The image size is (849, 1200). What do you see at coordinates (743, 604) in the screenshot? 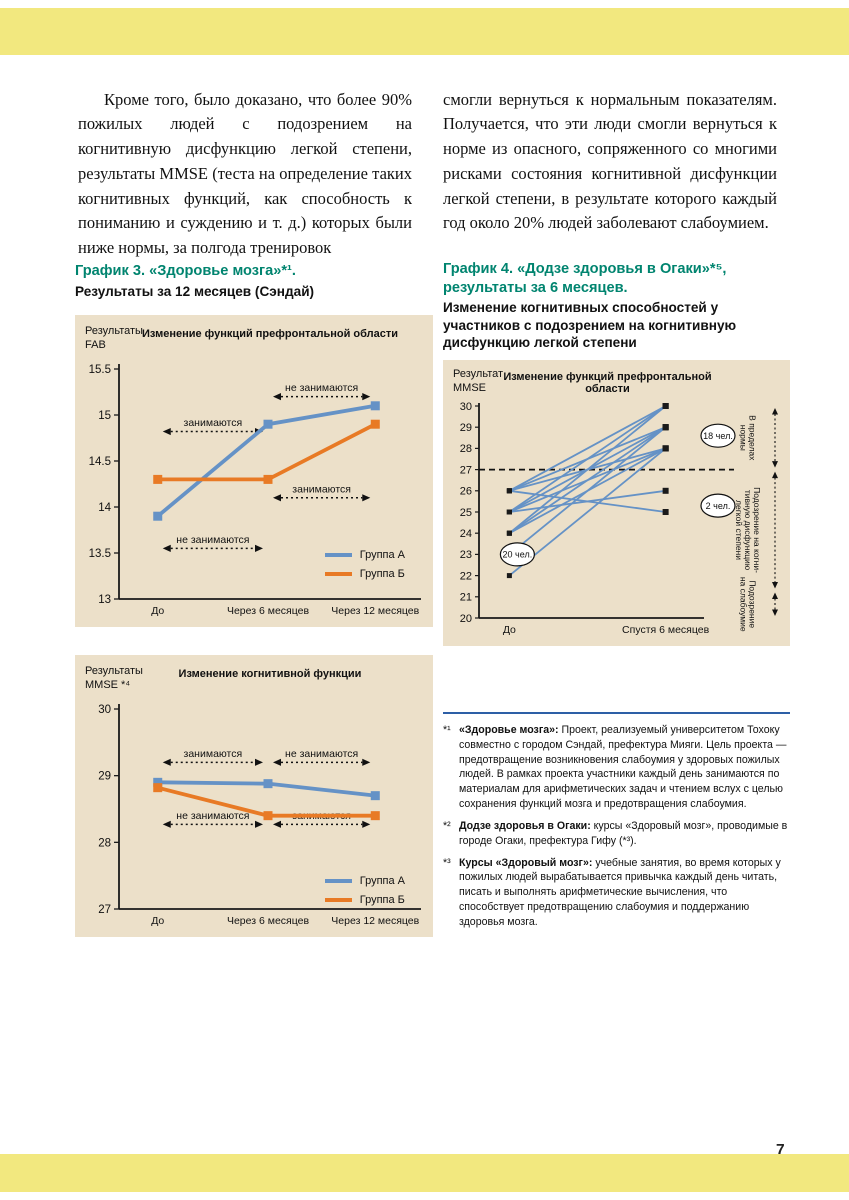
I see `svg-text: на слабоумие` at bounding box center [743, 604].